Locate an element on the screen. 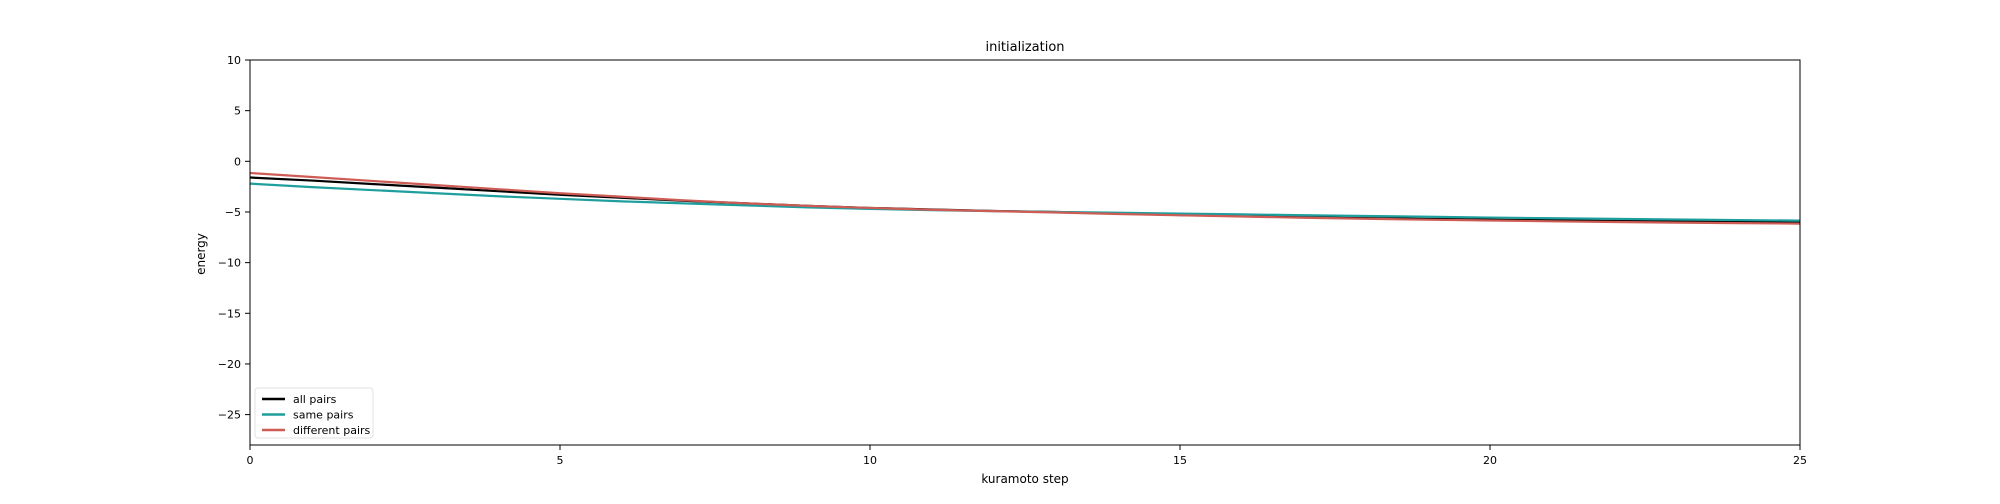 The height and width of the screenshot is (504, 2000). y-tick-label: 10 is located at coordinates (234, 60).